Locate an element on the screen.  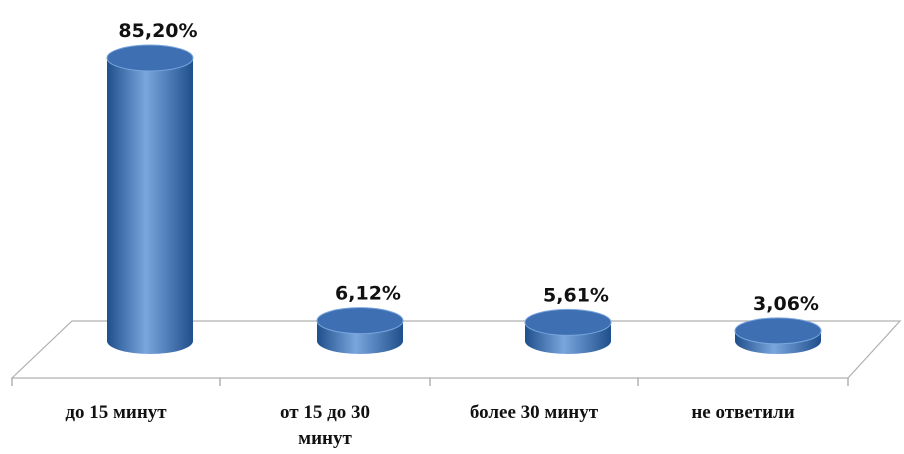
value-label: 6,12% is located at coordinates (368, 294).